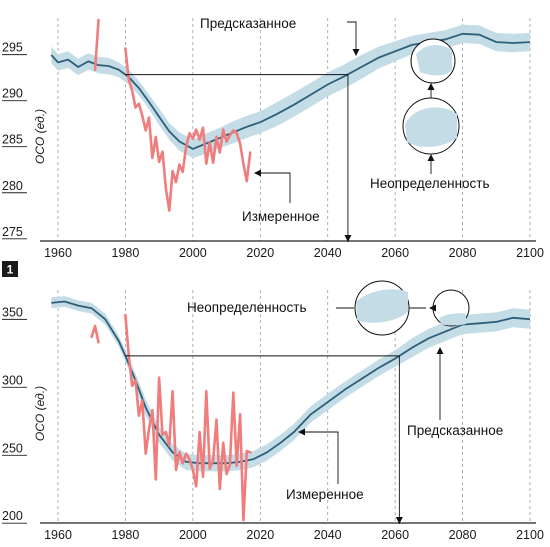 This screenshot has width=550, height=547. What do you see at coordinates (12, 186) in the screenshot?
I see `y-tick-label: 280` at bounding box center [12, 186].